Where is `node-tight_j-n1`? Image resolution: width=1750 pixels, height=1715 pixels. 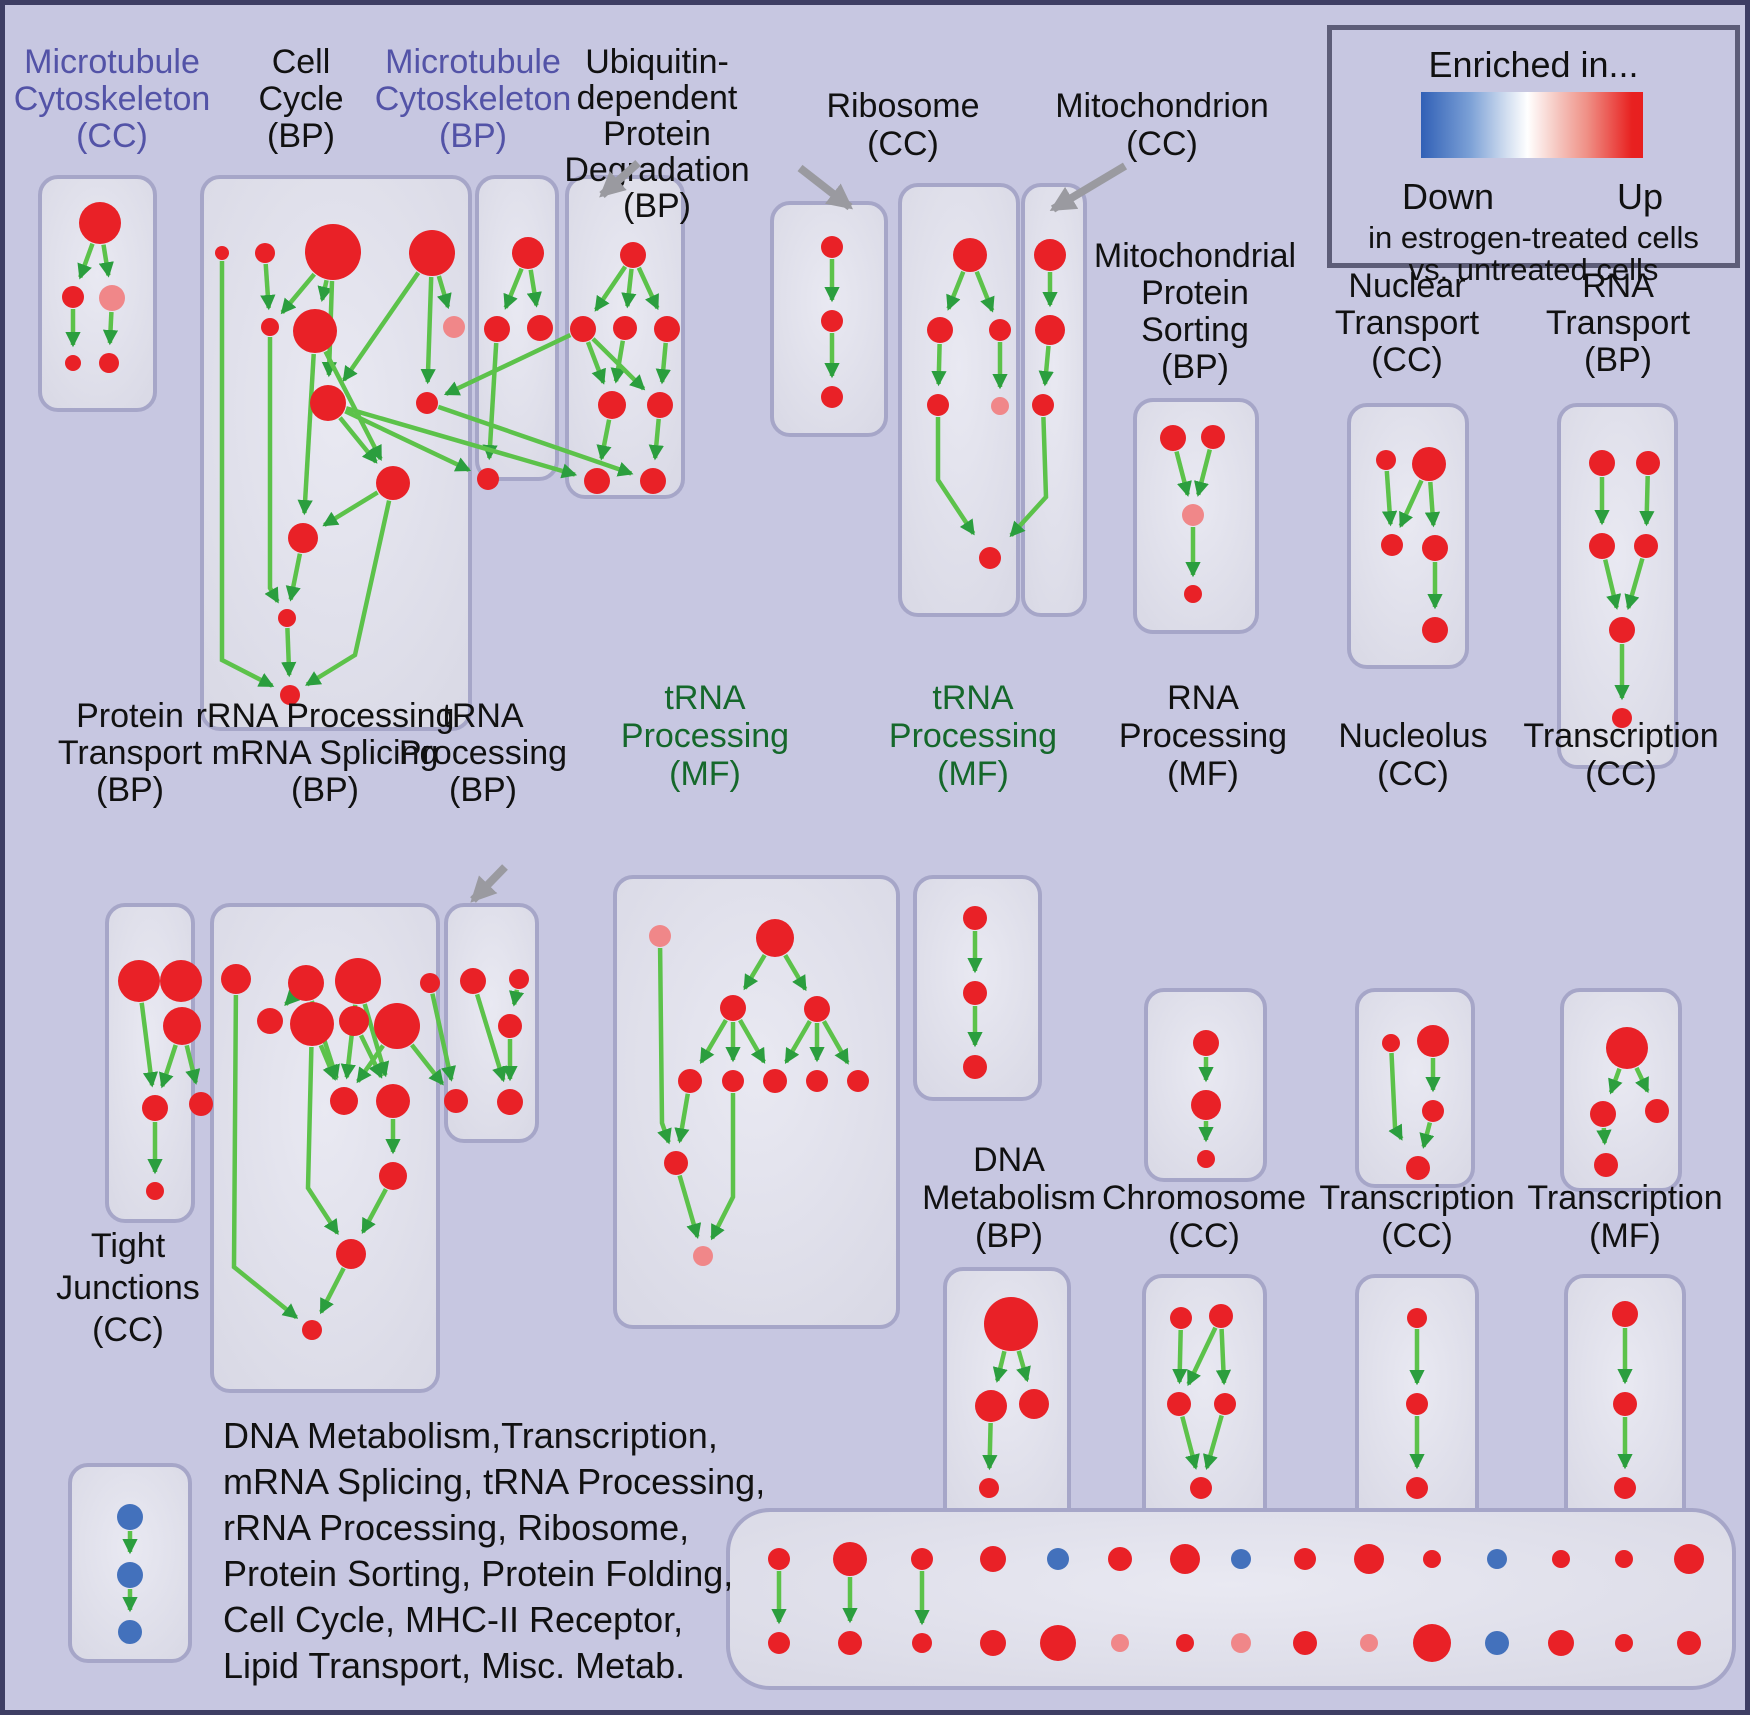
node-tight_j-n1 is located at coordinates (130, 1517).